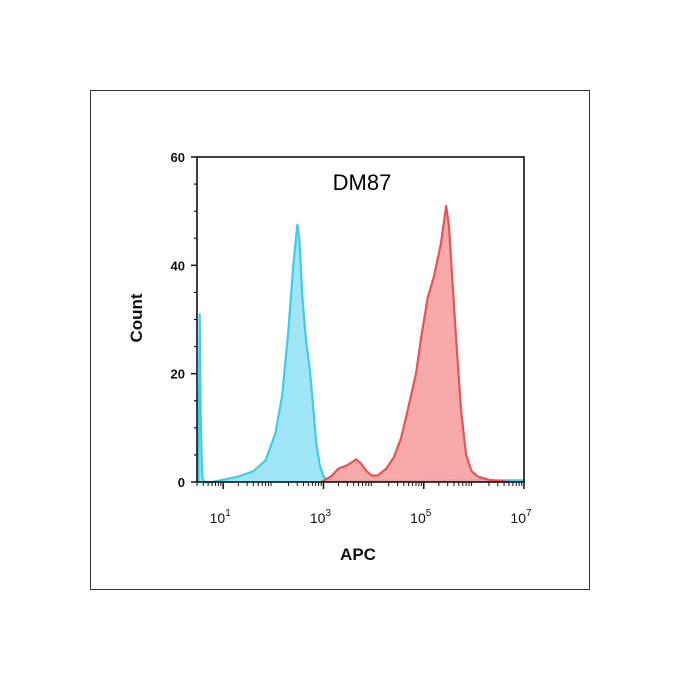 The image size is (680, 680). Describe the element at coordinates (362, 182) in the screenshot. I see `chart-title: DM87` at that location.